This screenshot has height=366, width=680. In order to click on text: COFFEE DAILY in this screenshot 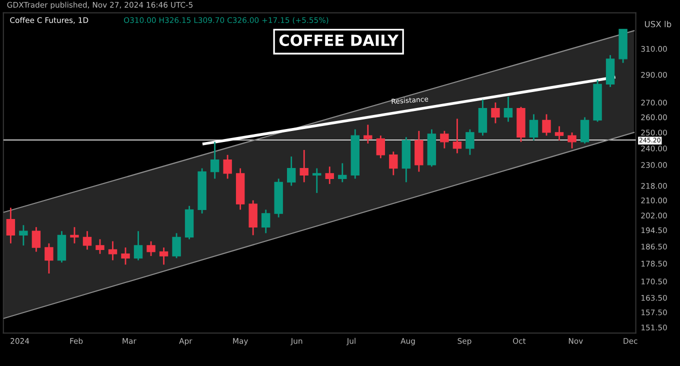, I will do `click(339, 40)`.